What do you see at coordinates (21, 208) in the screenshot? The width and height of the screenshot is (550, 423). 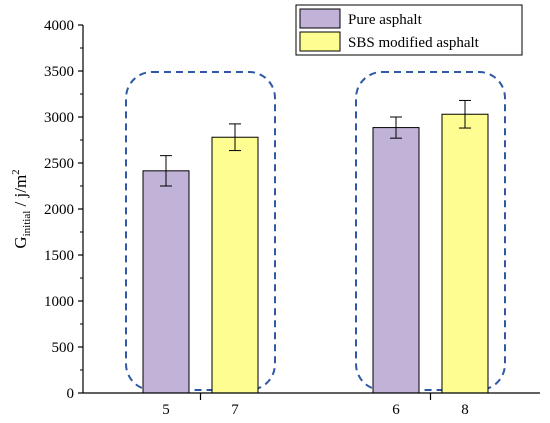 I see `y-axis-title: Ginitial / j/m2` at bounding box center [21, 208].